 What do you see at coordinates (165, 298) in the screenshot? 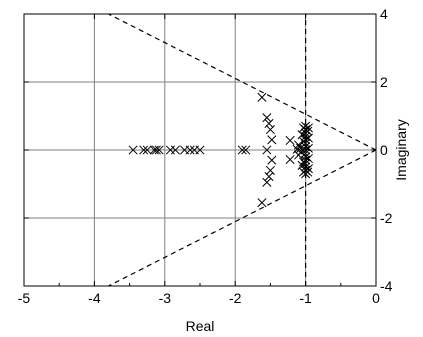
I see `x-tick-label: -3` at bounding box center [165, 298].